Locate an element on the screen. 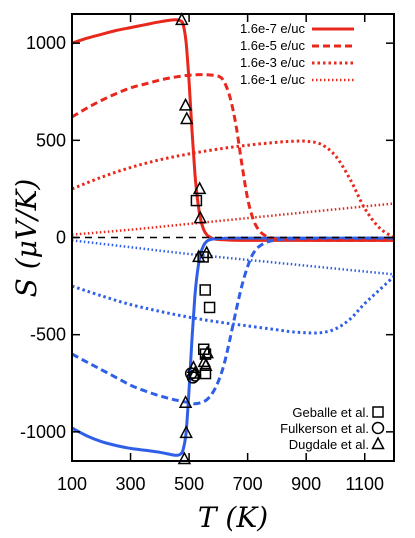  x-tick-label: 900 is located at coordinates (306, 484).